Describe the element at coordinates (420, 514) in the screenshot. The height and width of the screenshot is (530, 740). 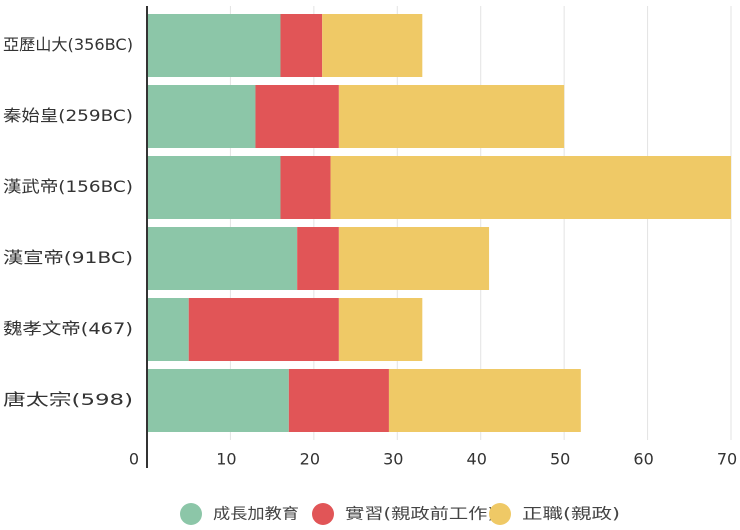
I see `legend-label-1: 實習(親政前工作)` at that location.